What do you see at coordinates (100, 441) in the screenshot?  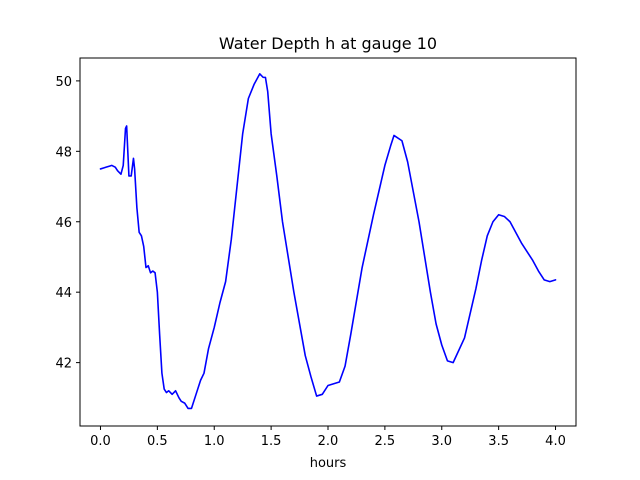 I see `x-tick-label: 0.0` at bounding box center [100, 441].